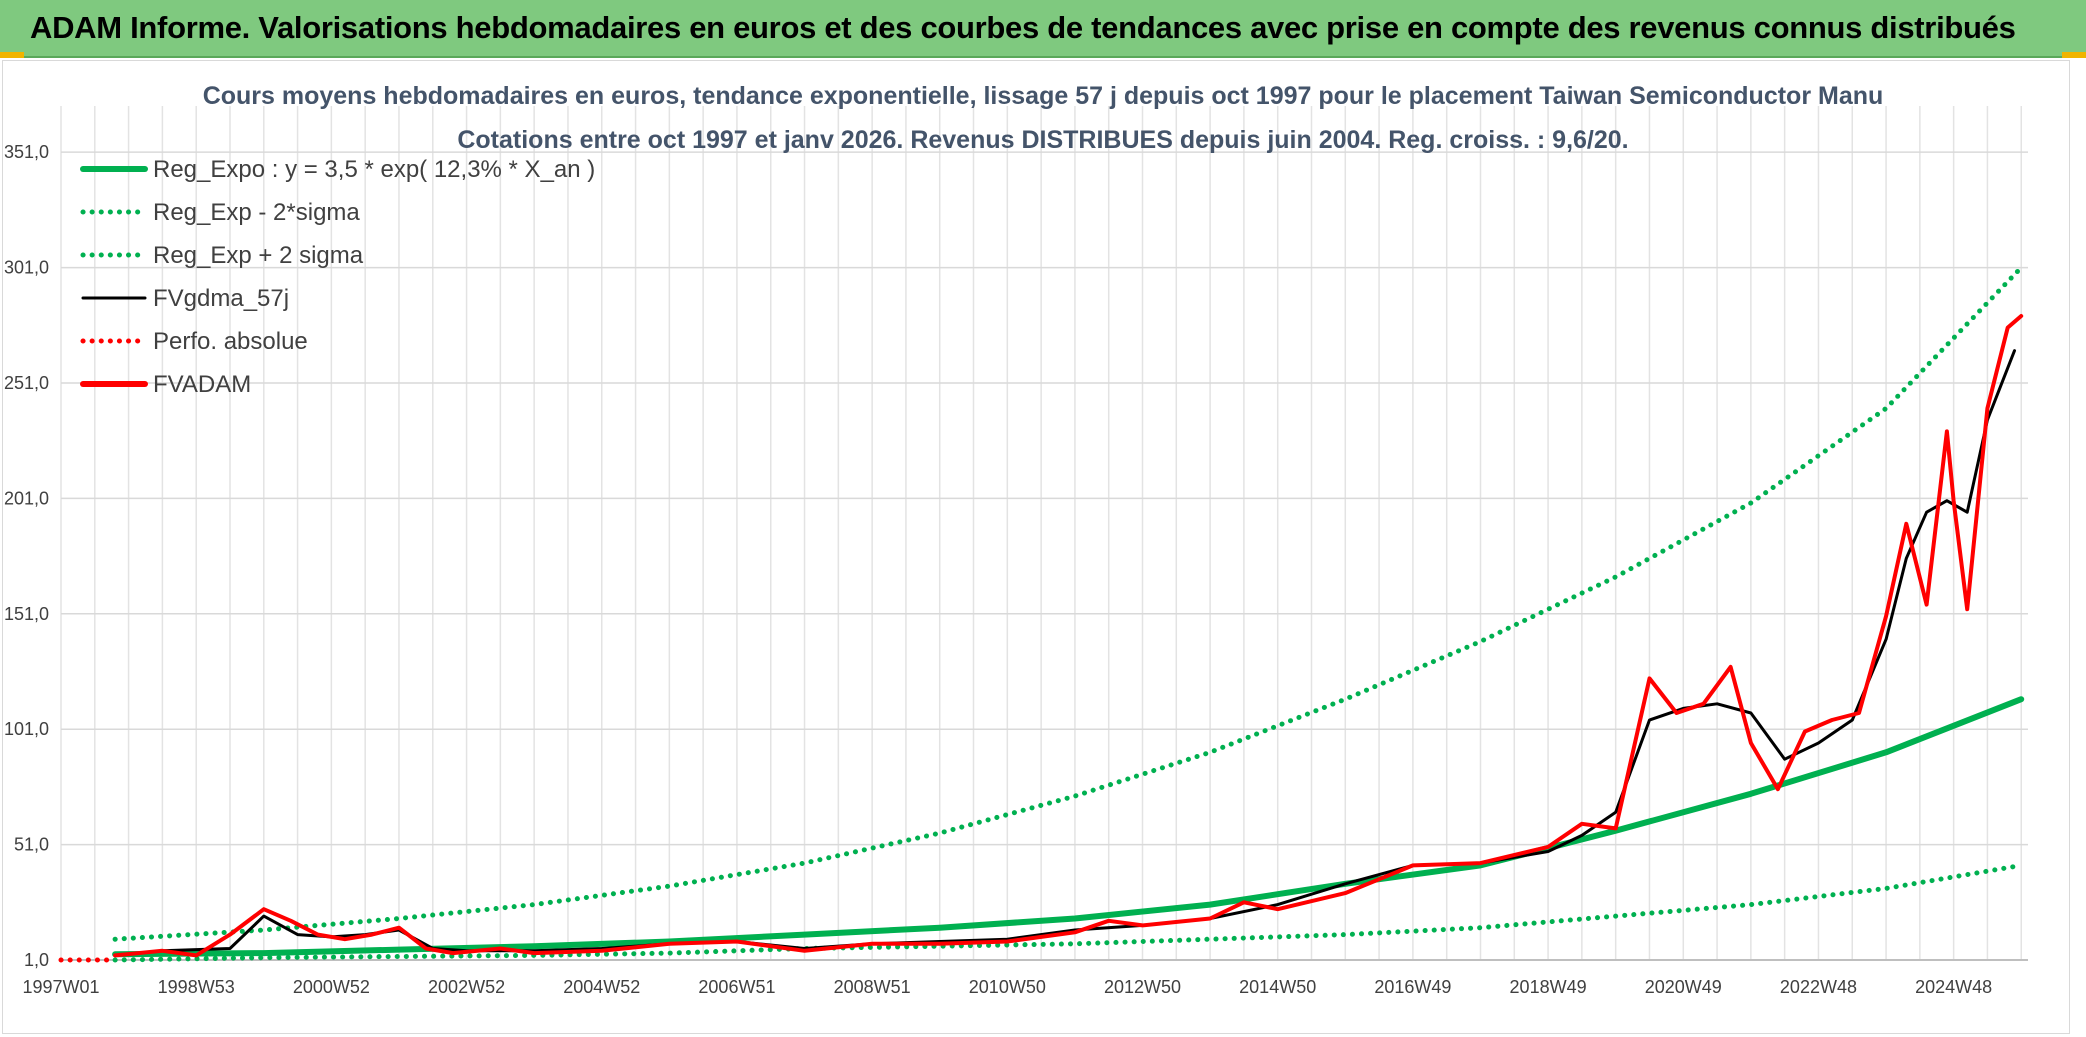  What do you see at coordinates (26, 556) in the screenshot?
I see `y-axis-ticks: 1,0 51,0 101,0 151,0 201,0 251,0 301,0 351,0` at bounding box center [26, 556].